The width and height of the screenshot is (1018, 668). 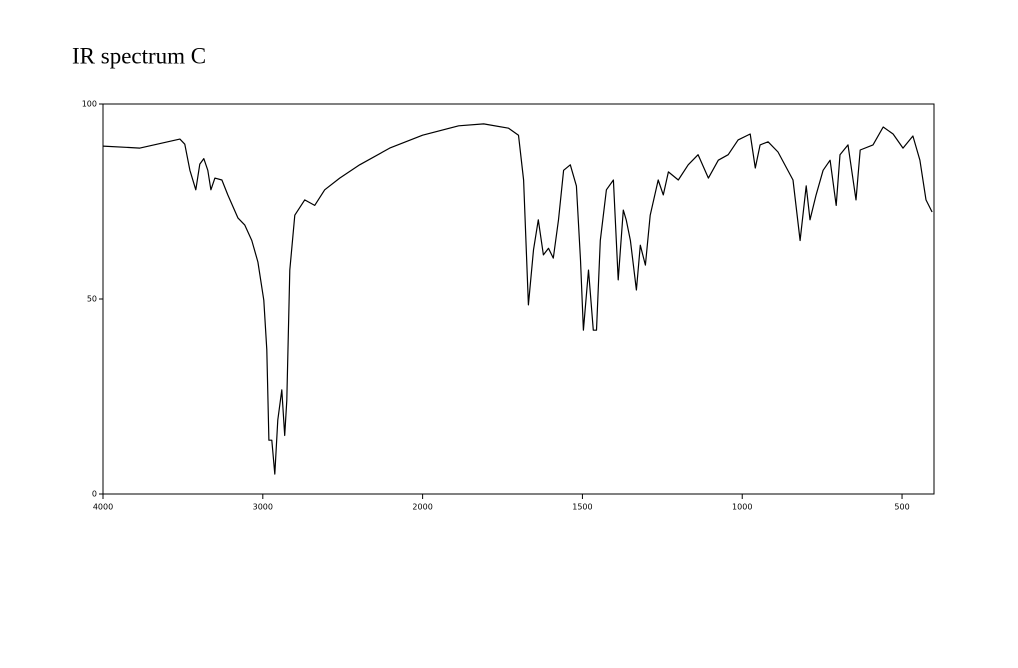 I want to click on x-tick-label: 1500, so click(x=582, y=507).